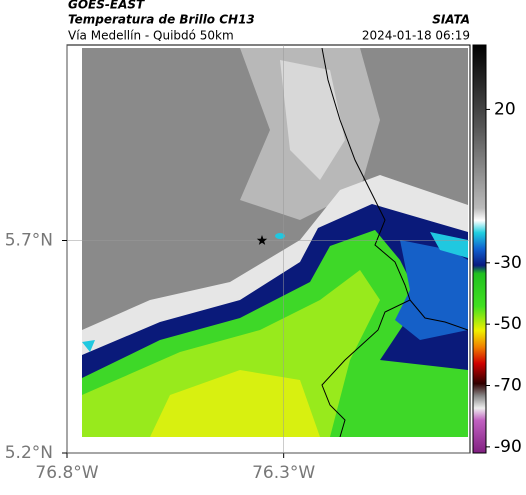  What do you see at coordinates (451, 20) in the screenshot?
I see `source: SIATA` at bounding box center [451, 20].